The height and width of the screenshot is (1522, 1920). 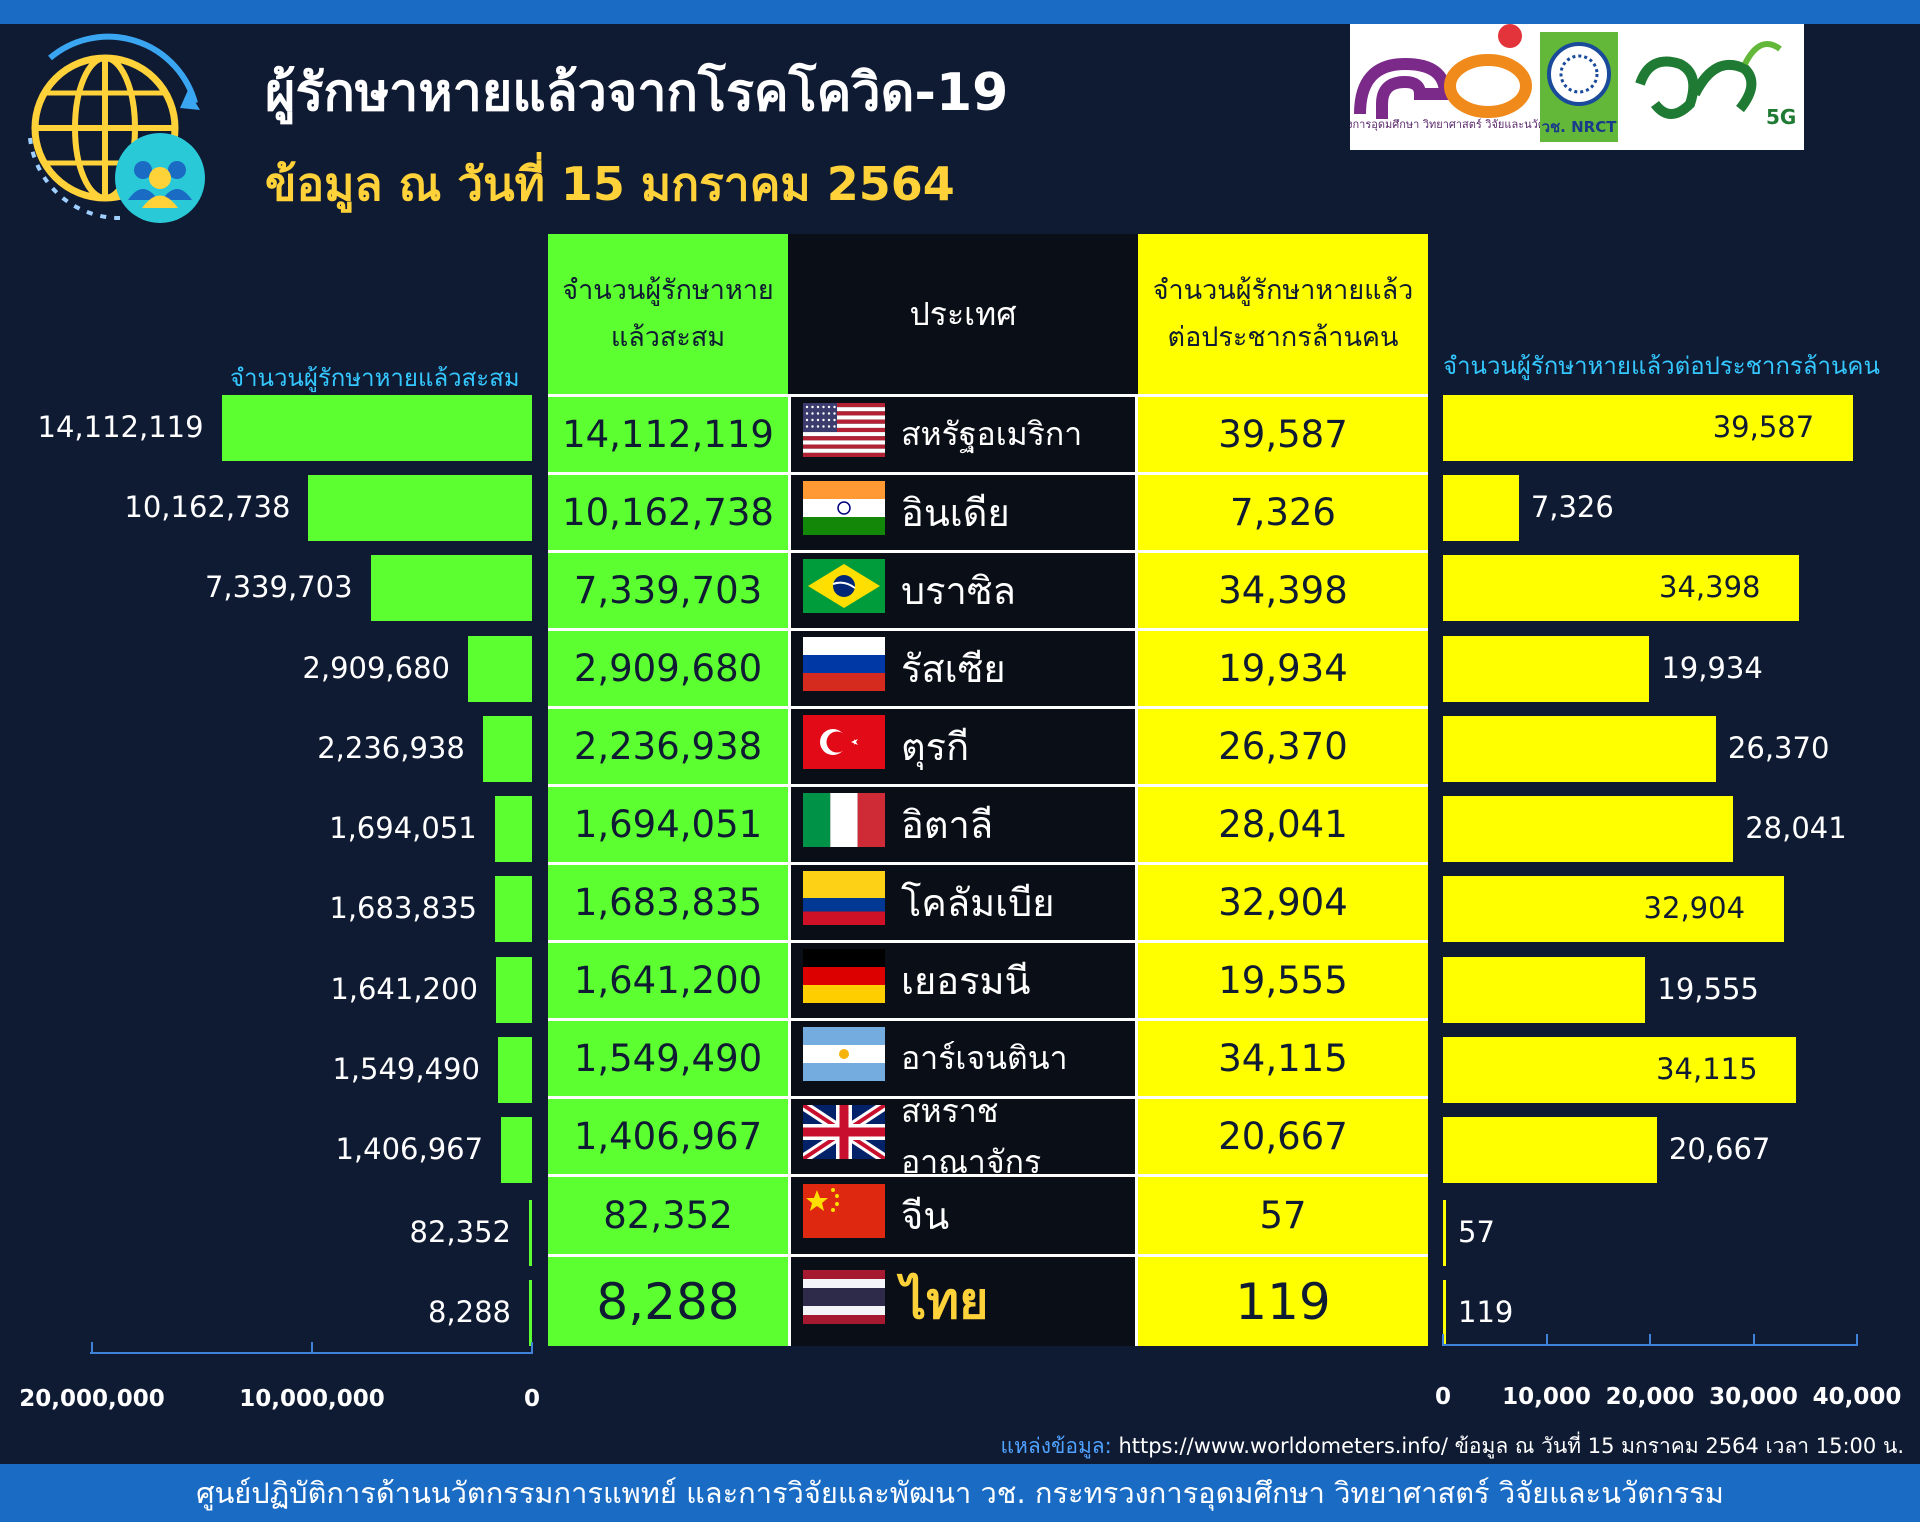 What do you see at coordinates (391, 748) in the screenshot?
I see `left-bar-label: 2,236,938` at bounding box center [391, 748].